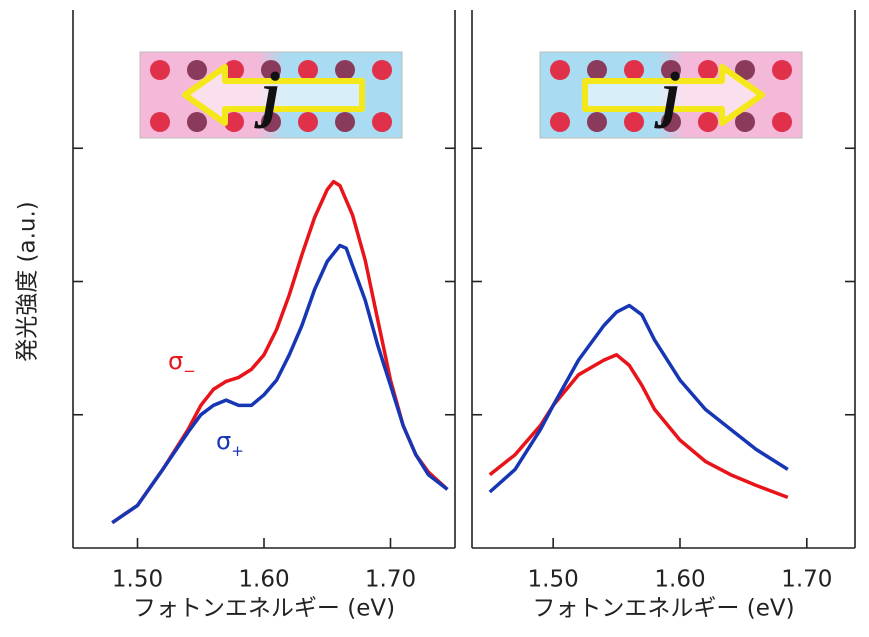 The width and height of the screenshot is (869, 637). I want to click on annotation: σ+, so click(230, 443).